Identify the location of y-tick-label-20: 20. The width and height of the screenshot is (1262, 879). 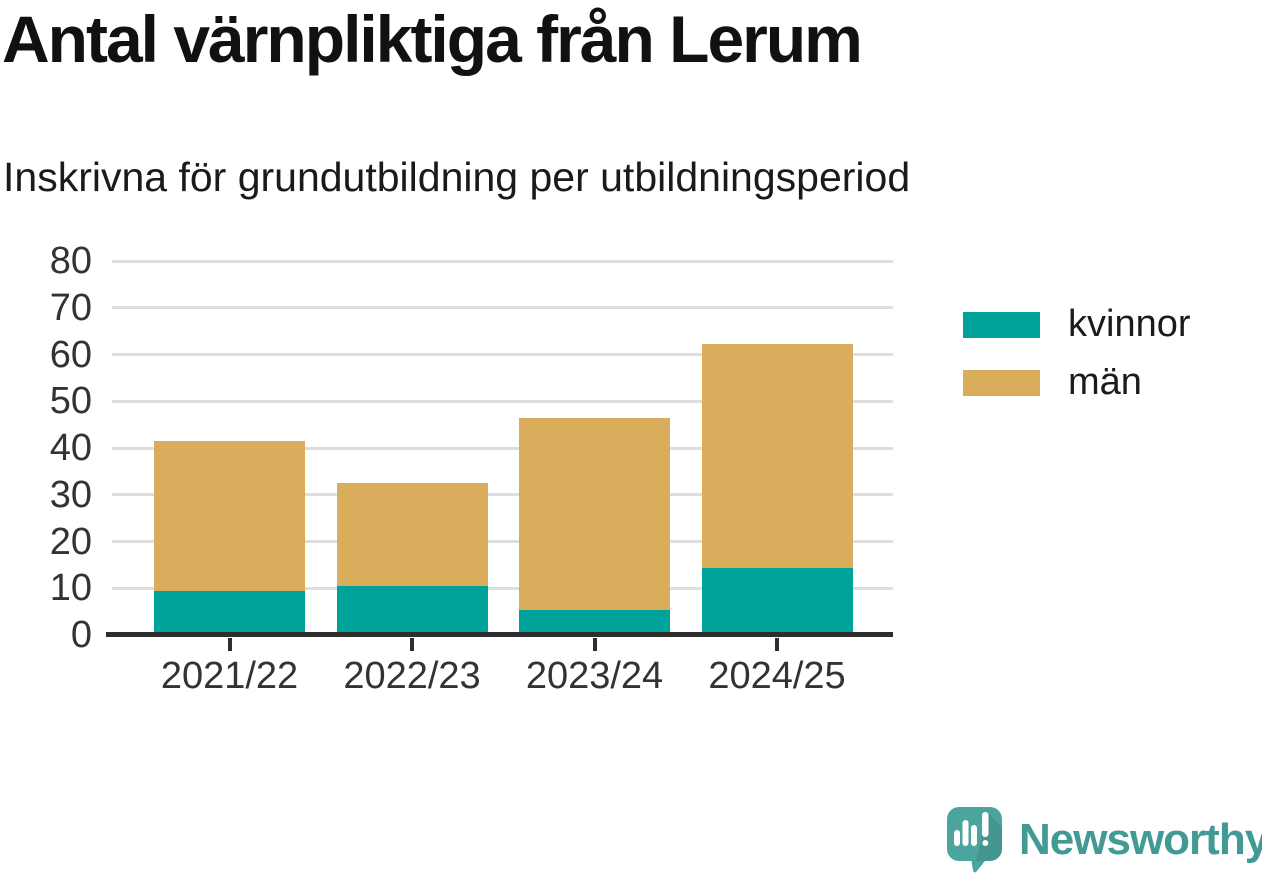
(70, 541).